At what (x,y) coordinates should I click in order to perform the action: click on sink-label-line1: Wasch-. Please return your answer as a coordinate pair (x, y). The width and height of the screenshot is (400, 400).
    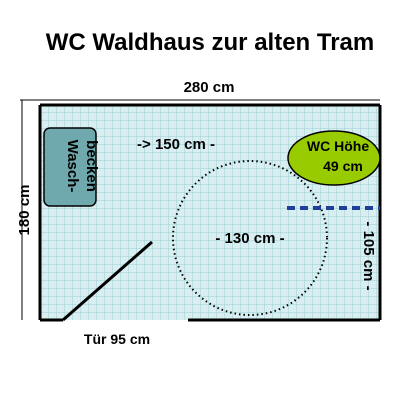
    Looking at the image, I should click on (72, 166).